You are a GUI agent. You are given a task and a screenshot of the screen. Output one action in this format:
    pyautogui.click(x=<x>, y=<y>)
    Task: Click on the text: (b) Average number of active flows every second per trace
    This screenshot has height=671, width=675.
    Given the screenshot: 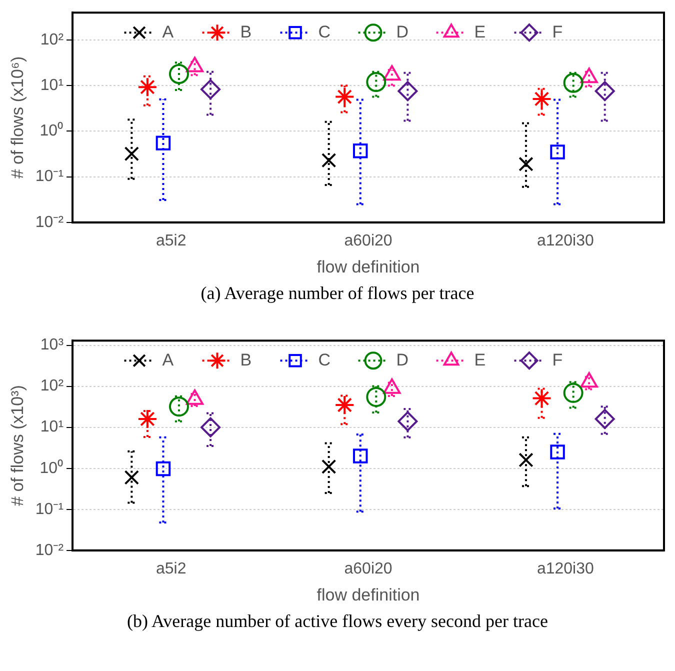 What is the action you would take?
    pyautogui.click(x=337, y=621)
    